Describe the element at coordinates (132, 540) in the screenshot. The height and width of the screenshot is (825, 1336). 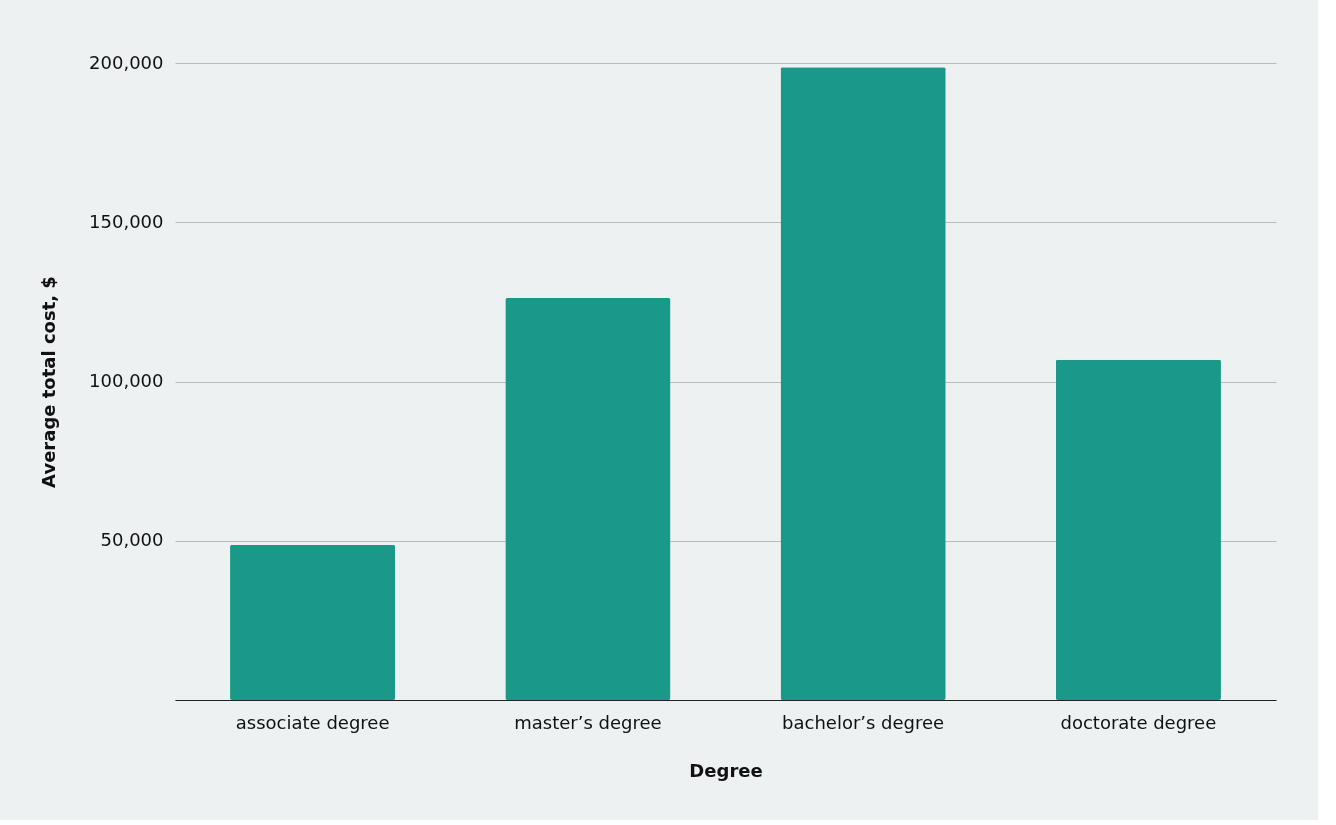
I see `y-tick-label: 50,000` at that location.